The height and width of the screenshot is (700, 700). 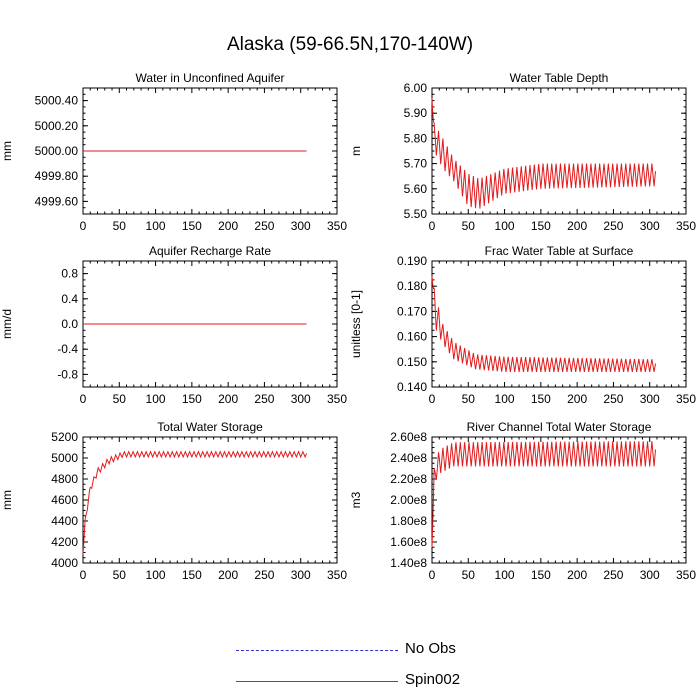 What do you see at coordinates (64, 521) in the screenshot?
I see `y-tick-label: 4400` at bounding box center [64, 521].